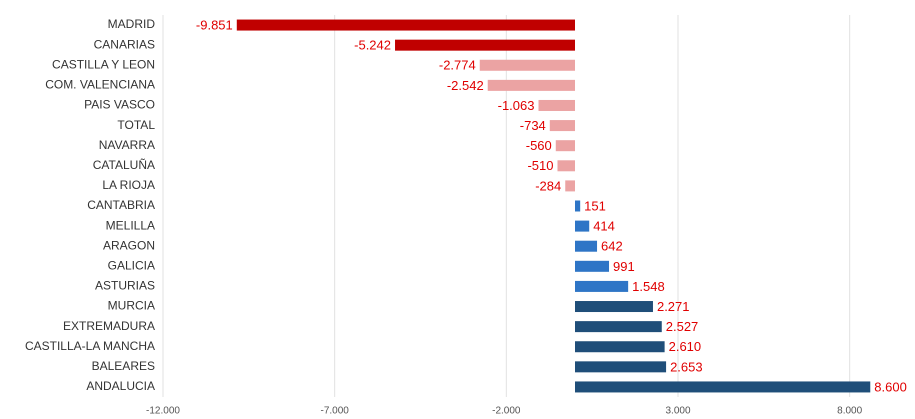 Image resolution: width=915 pixels, height=419 pixels. I want to click on value-label: -1.063, so click(516, 105).